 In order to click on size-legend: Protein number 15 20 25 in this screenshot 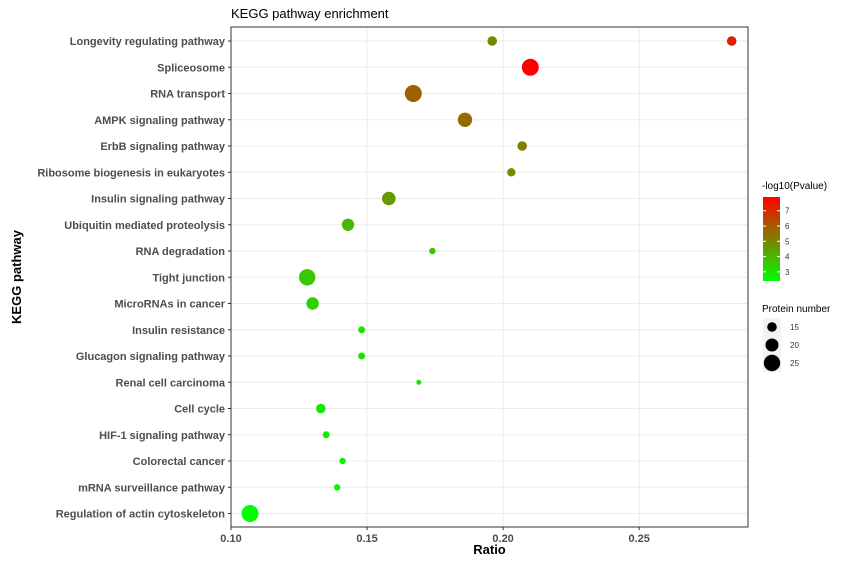, I will do `click(796, 338)`.